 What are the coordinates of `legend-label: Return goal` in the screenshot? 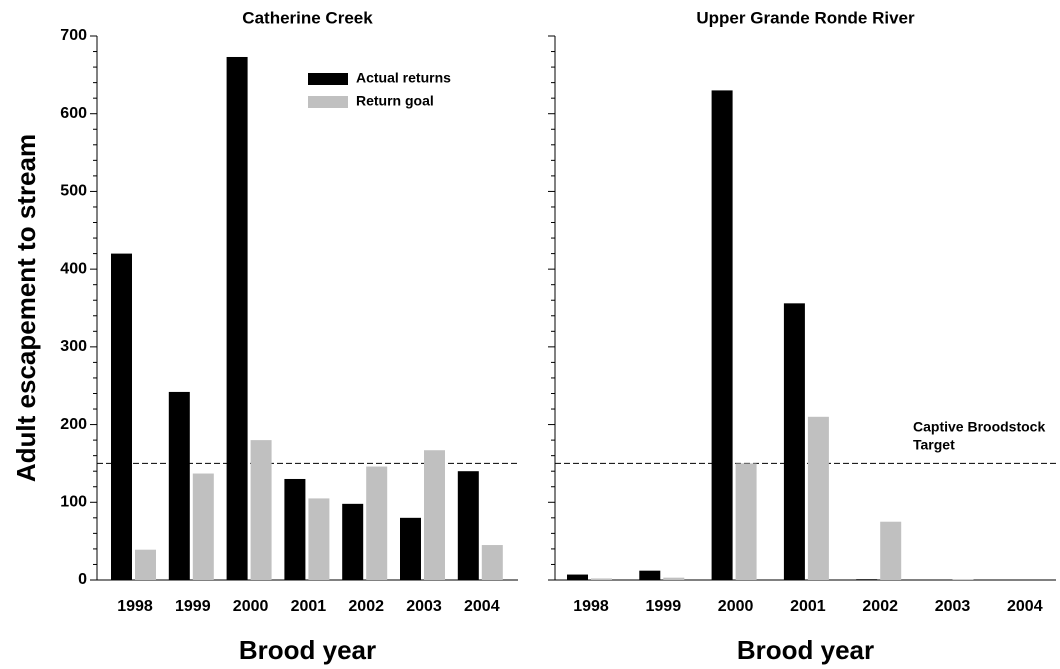 It's located at (395, 101).